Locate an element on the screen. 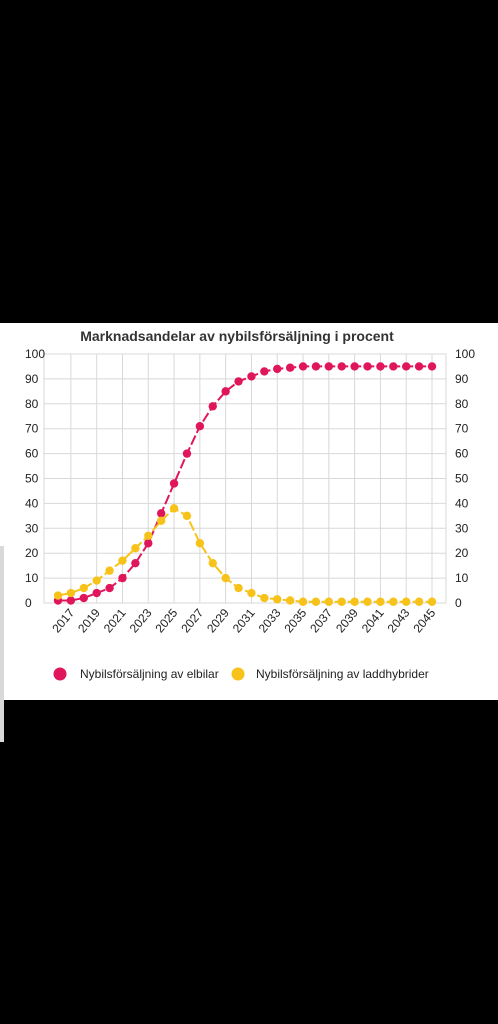 The width and height of the screenshot is (498, 1024). x-tick-label: 2043 is located at coordinates (399, 621).